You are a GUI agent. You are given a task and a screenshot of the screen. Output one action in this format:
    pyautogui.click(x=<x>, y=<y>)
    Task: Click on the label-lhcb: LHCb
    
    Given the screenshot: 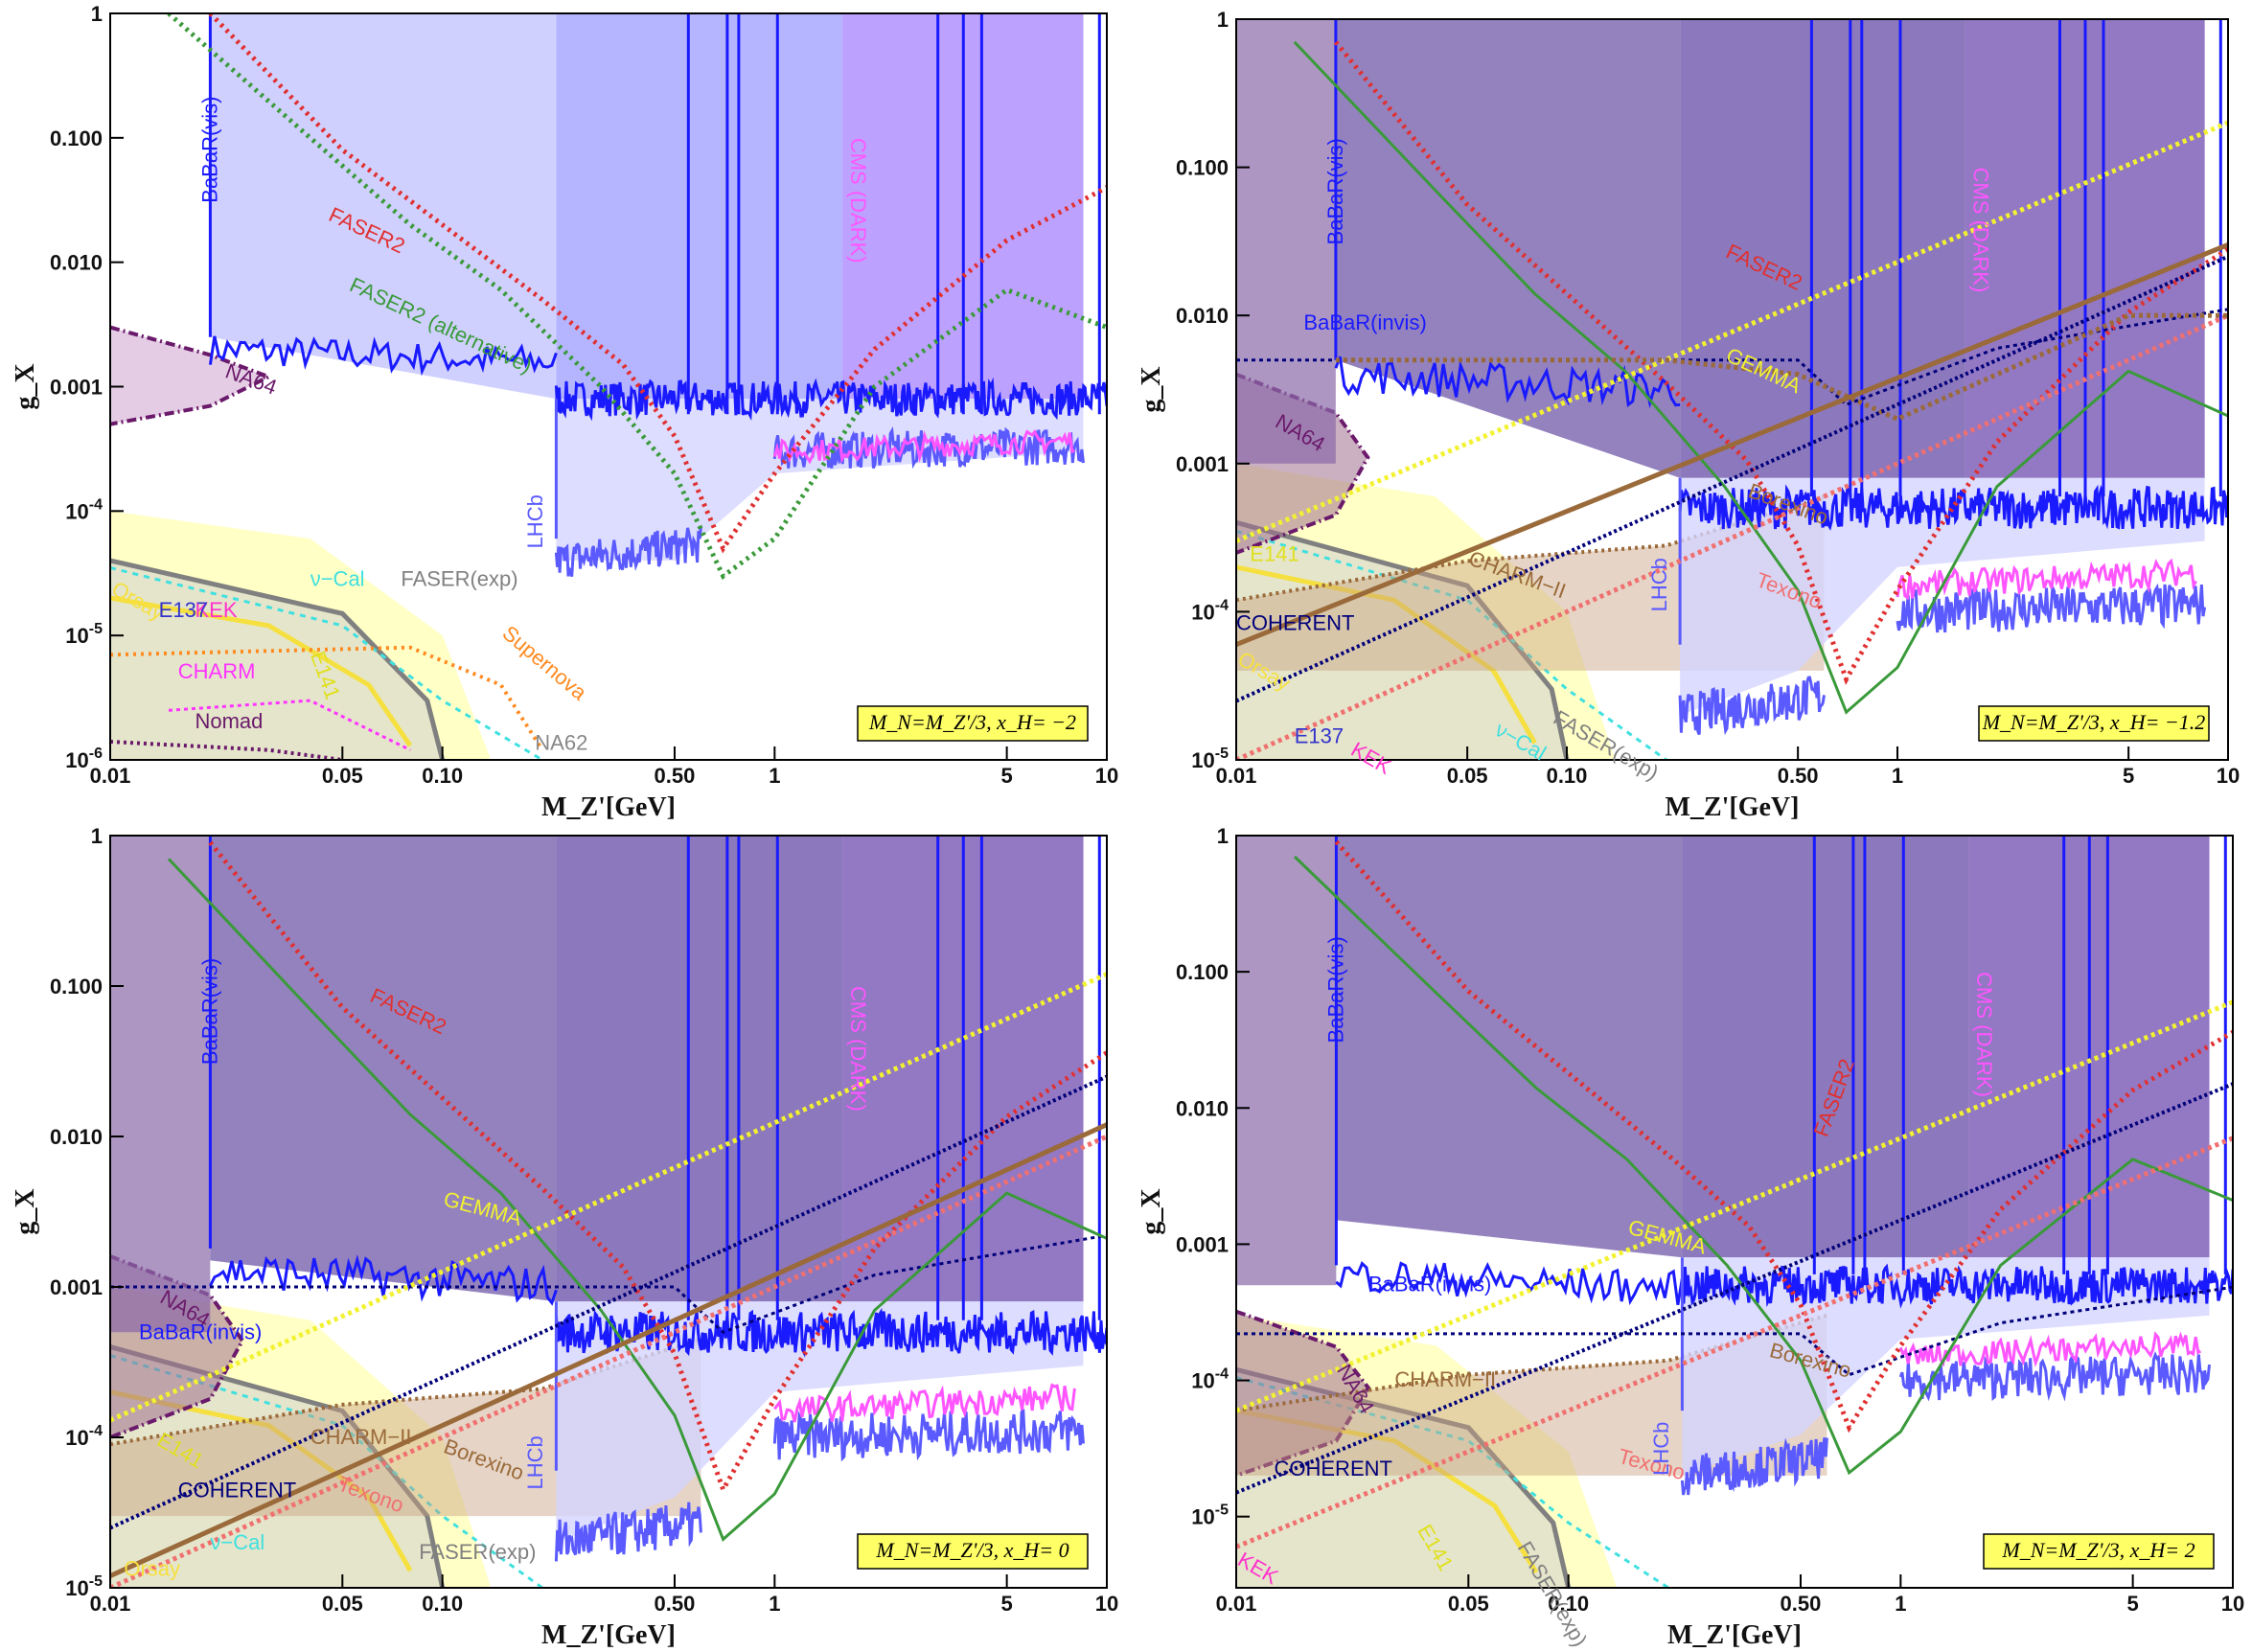 What is the action you would take?
    pyautogui.click(x=1659, y=584)
    